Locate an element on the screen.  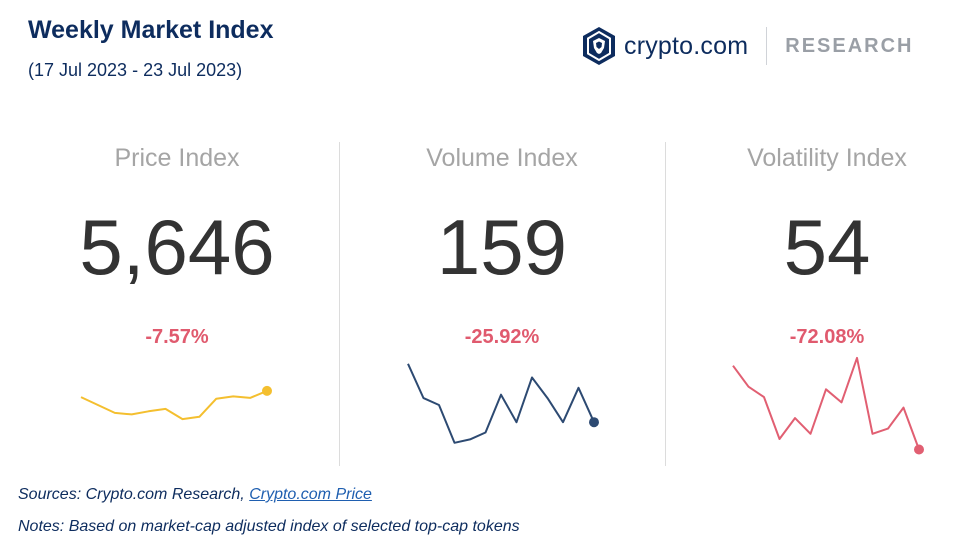
volume-index-sparkline is located at coordinates (503, 403).